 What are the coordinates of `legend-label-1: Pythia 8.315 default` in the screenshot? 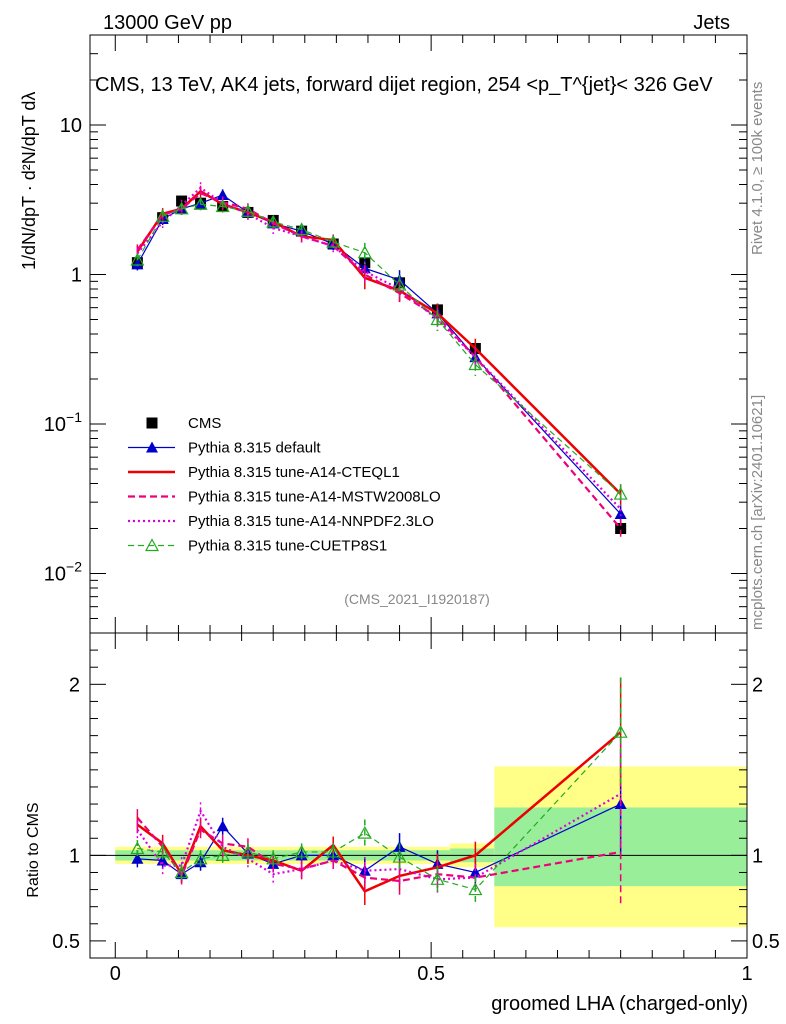 It's located at (254, 448).